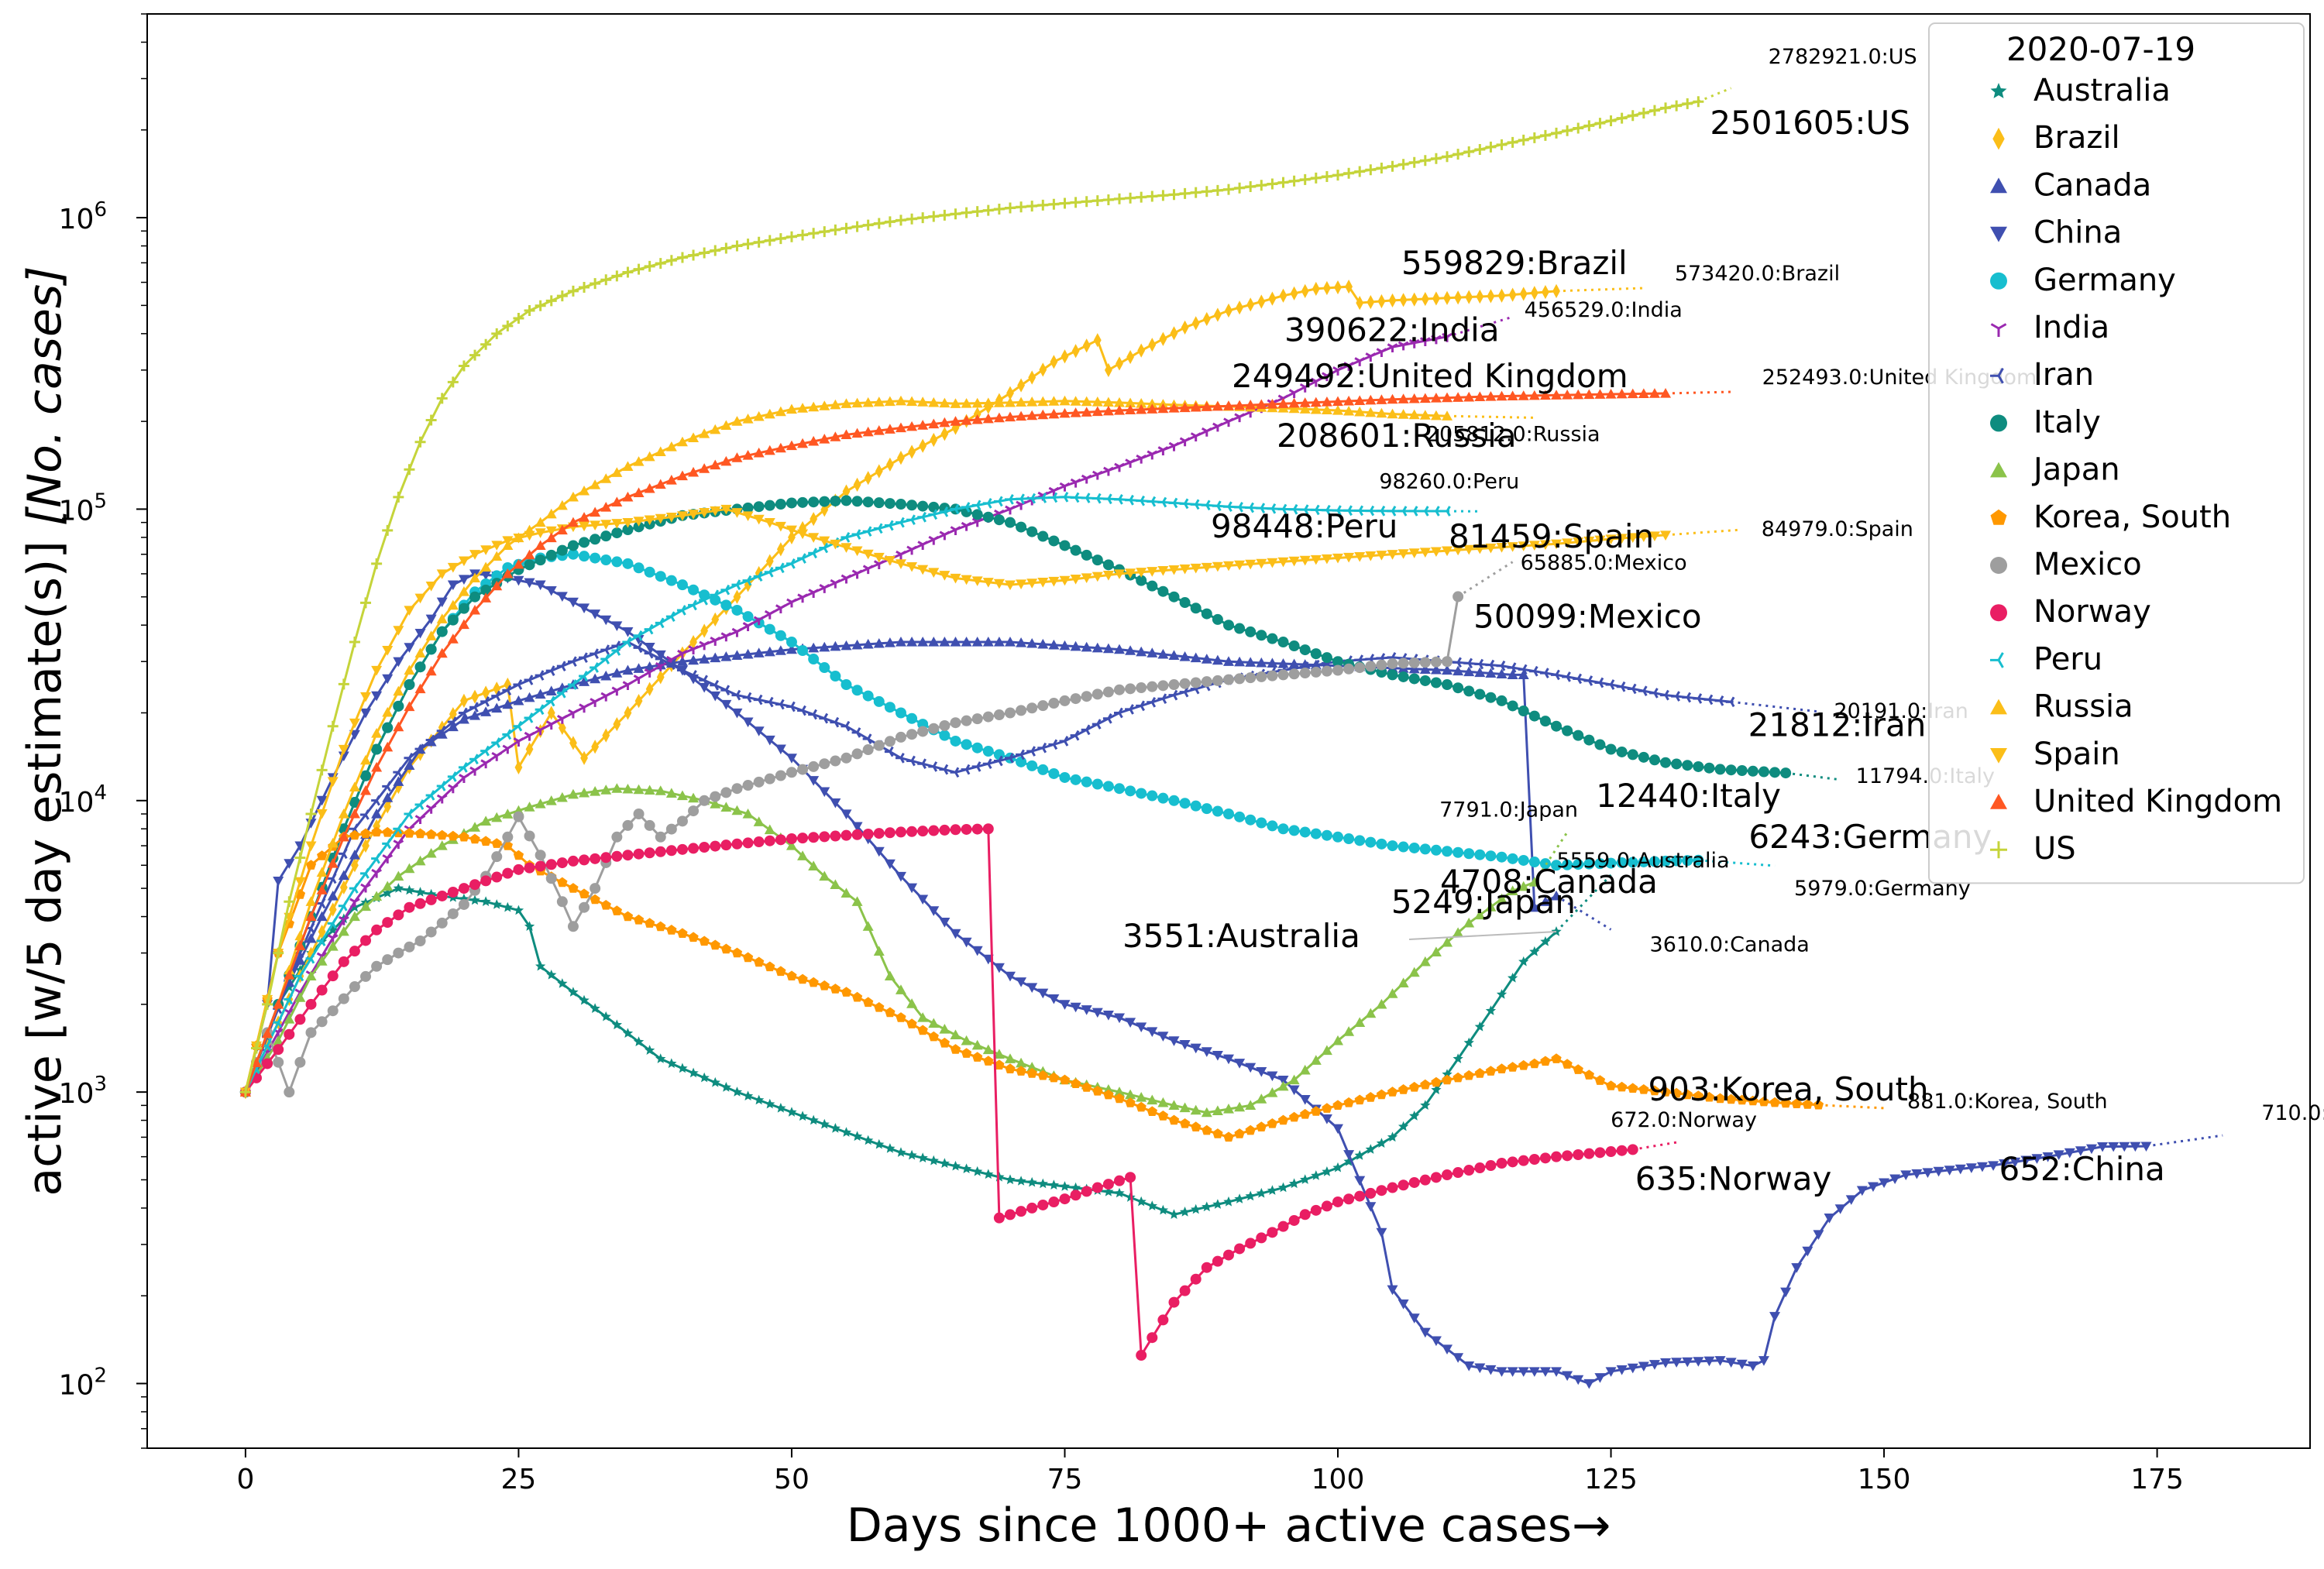 The height and width of the screenshot is (1569, 2324). Describe the element at coordinates (2157, 801) in the screenshot. I see `legend-label-united-kingdom: United Kingdom` at that location.